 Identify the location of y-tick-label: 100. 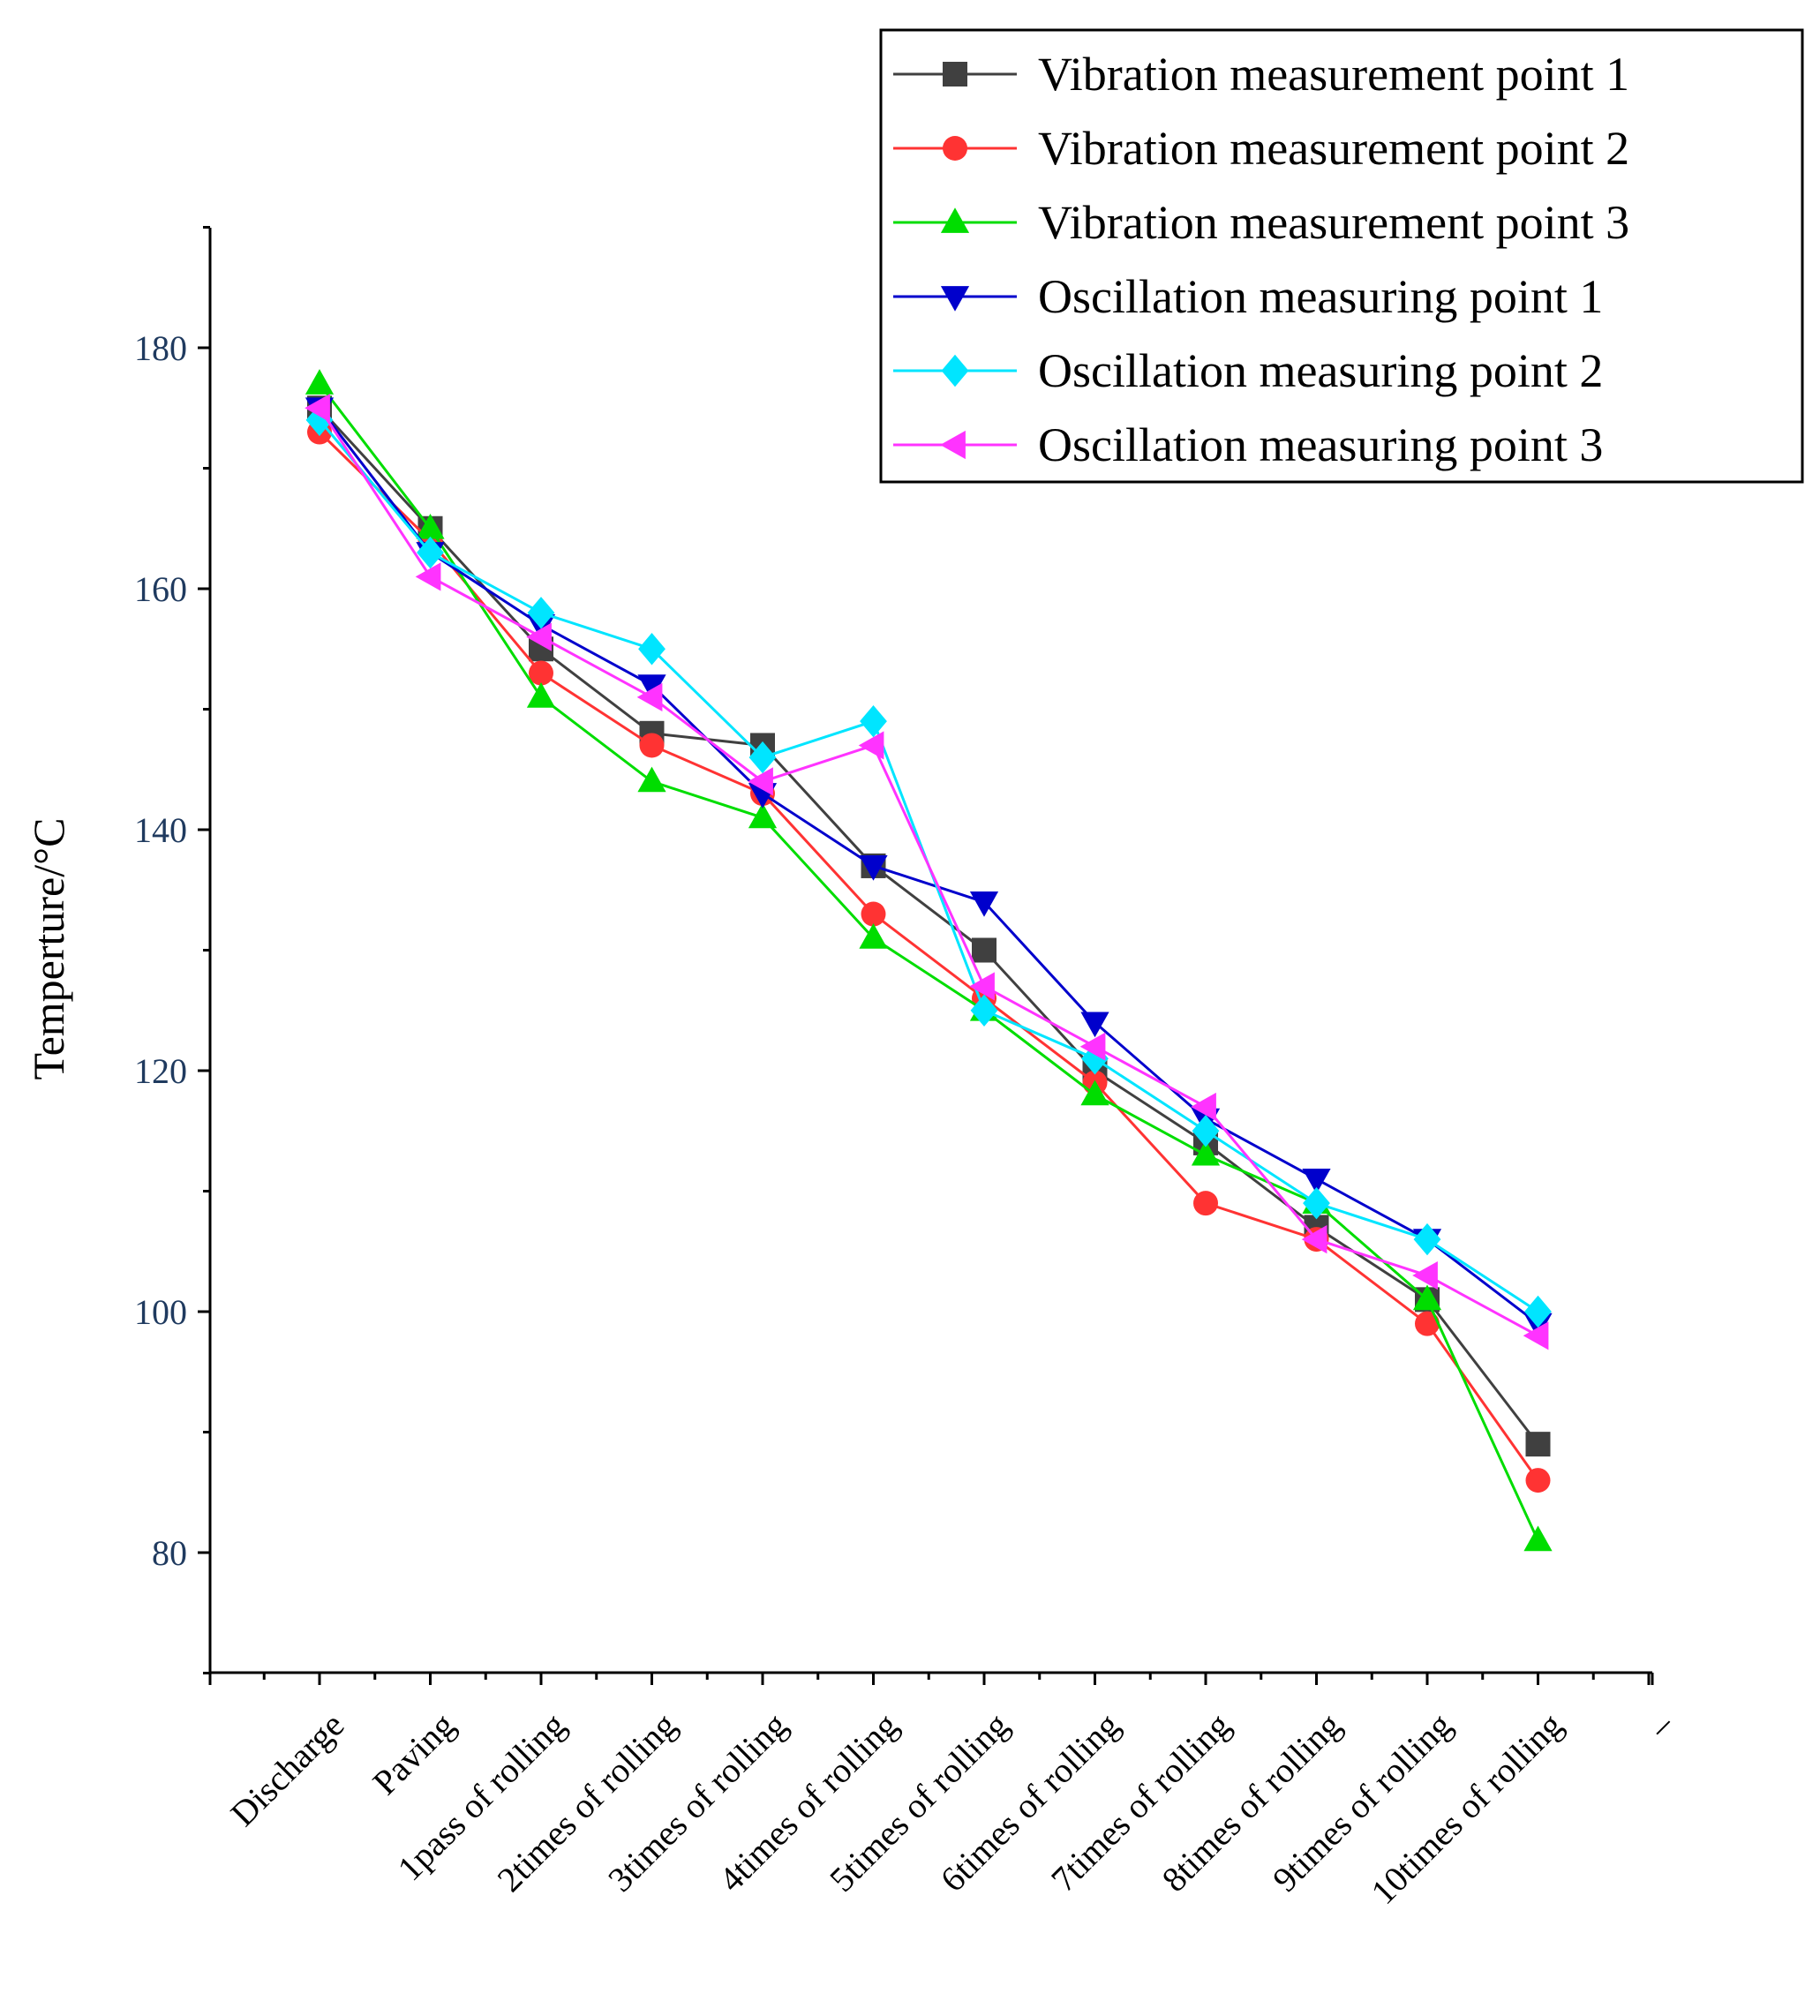
(160, 1312).